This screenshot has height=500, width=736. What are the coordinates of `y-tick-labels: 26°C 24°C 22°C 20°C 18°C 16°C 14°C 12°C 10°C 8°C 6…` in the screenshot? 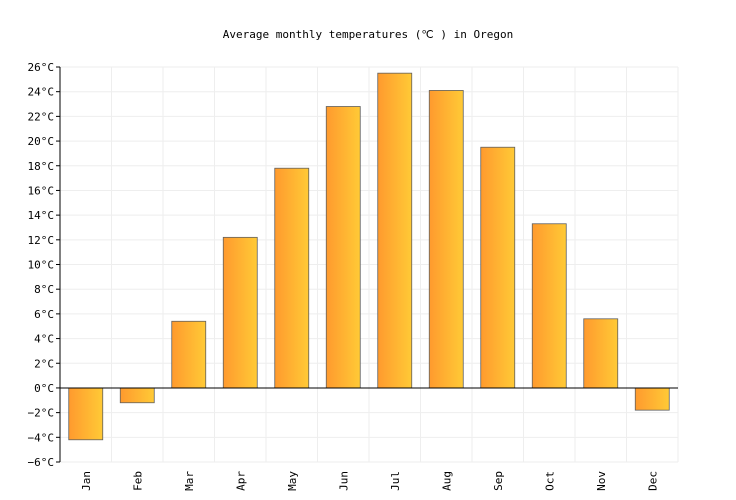 It's located at (41, 265).